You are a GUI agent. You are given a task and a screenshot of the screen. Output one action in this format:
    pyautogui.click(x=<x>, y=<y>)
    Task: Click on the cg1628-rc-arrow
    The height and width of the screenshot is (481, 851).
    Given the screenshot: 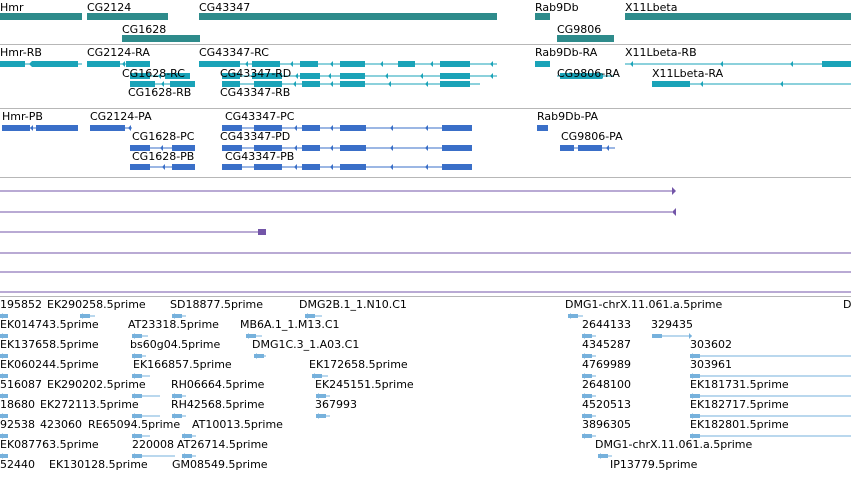 What is the action you would take?
    pyautogui.click(x=159, y=76)
    